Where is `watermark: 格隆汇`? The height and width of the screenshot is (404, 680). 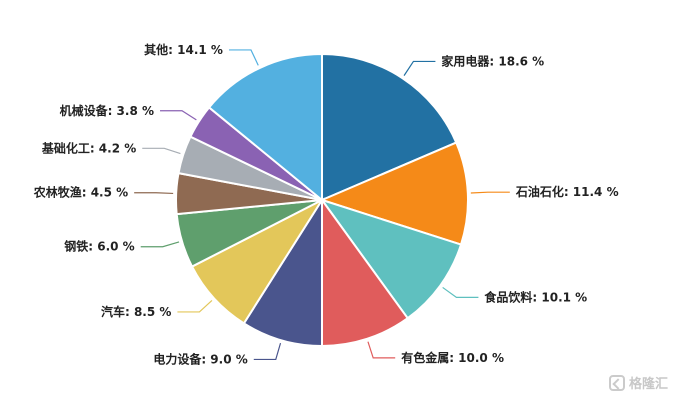
watermark: 格隆汇 is located at coordinates (638, 382).